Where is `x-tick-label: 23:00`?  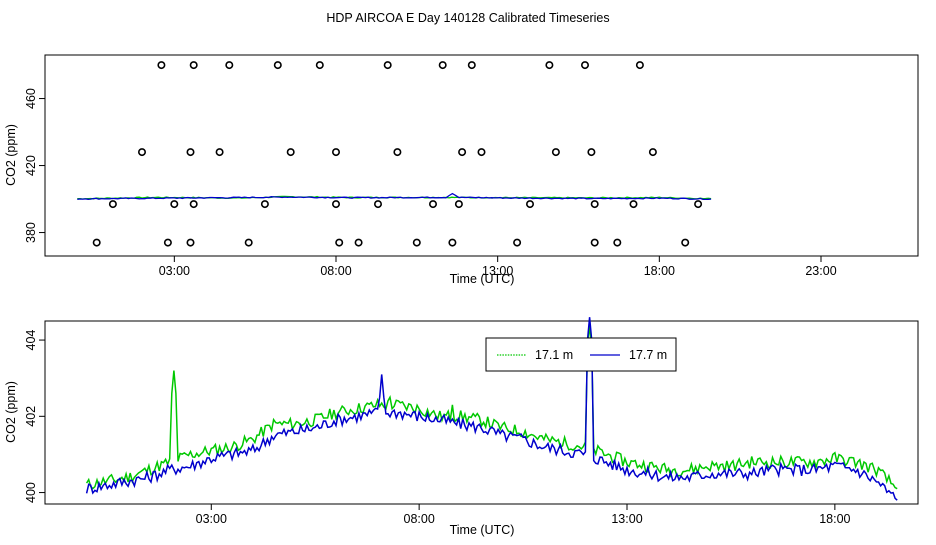 x-tick-label: 23:00 is located at coordinates (820, 271).